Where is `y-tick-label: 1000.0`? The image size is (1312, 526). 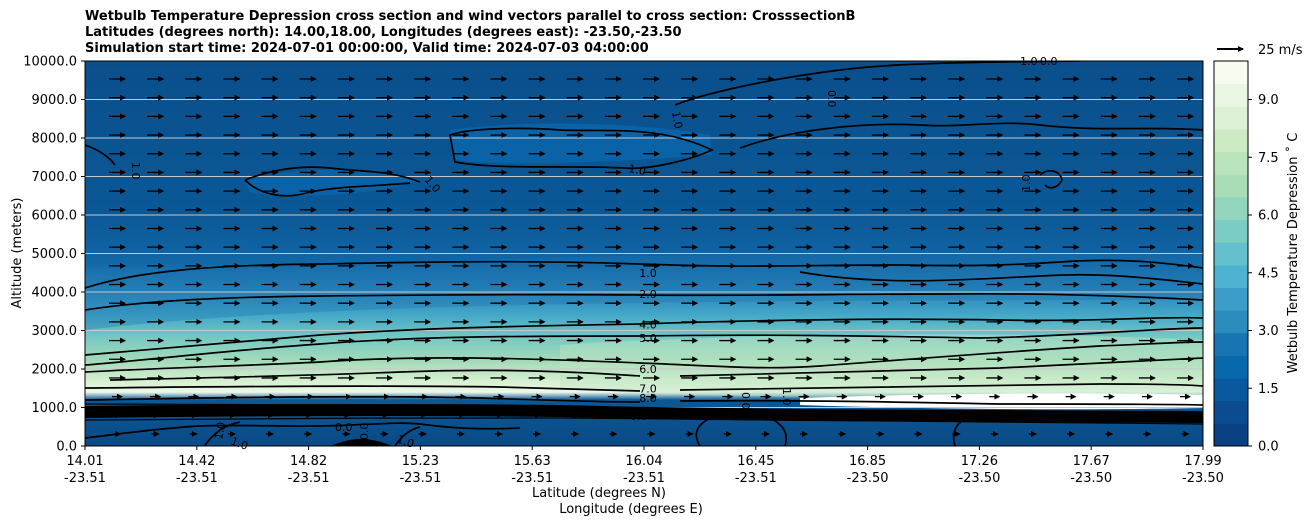
y-tick-label: 1000.0 is located at coordinates (55, 408).